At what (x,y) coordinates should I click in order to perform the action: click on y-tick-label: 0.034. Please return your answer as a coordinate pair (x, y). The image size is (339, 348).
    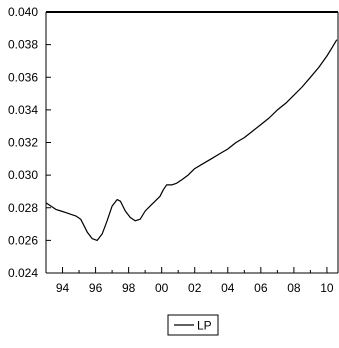
    Looking at the image, I should click on (23, 110).